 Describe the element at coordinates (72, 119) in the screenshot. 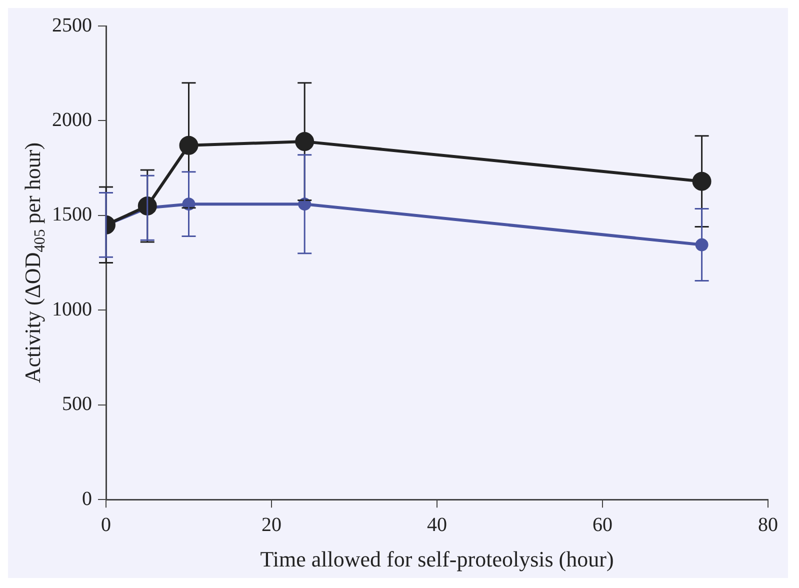

I see `y-tick-label: 2000` at that location.